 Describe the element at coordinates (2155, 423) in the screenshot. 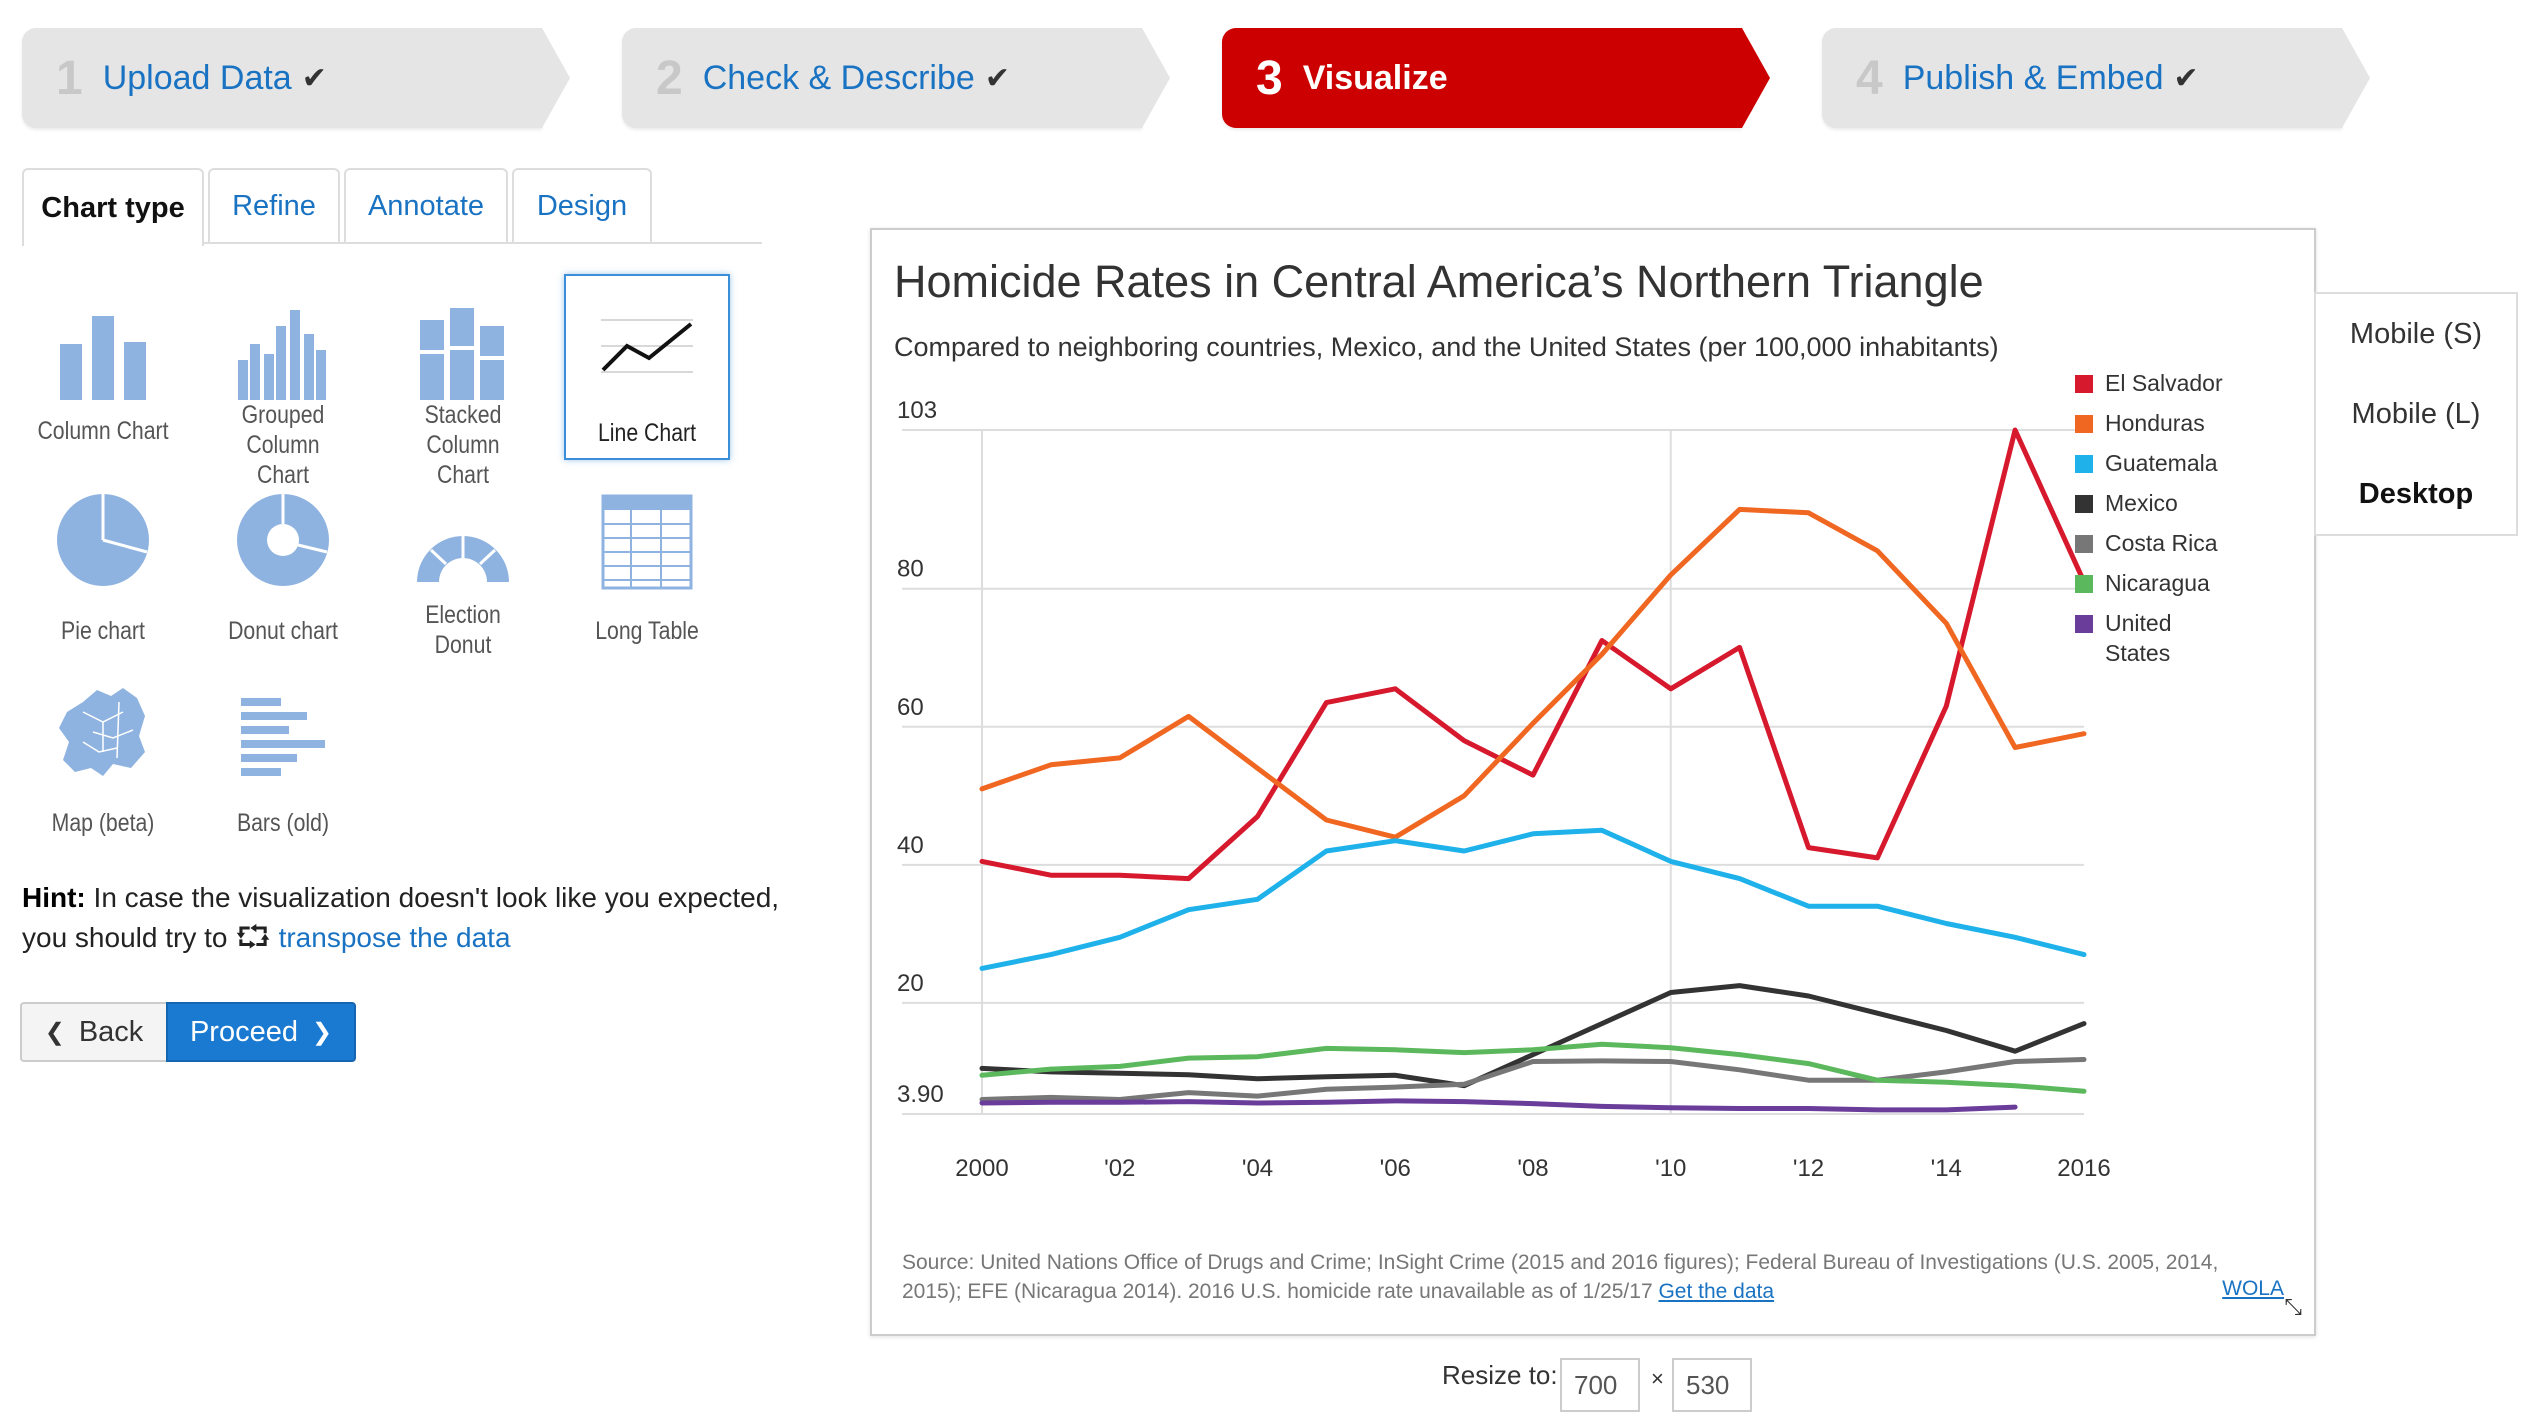

I see `legend-label: Honduras` at that location.